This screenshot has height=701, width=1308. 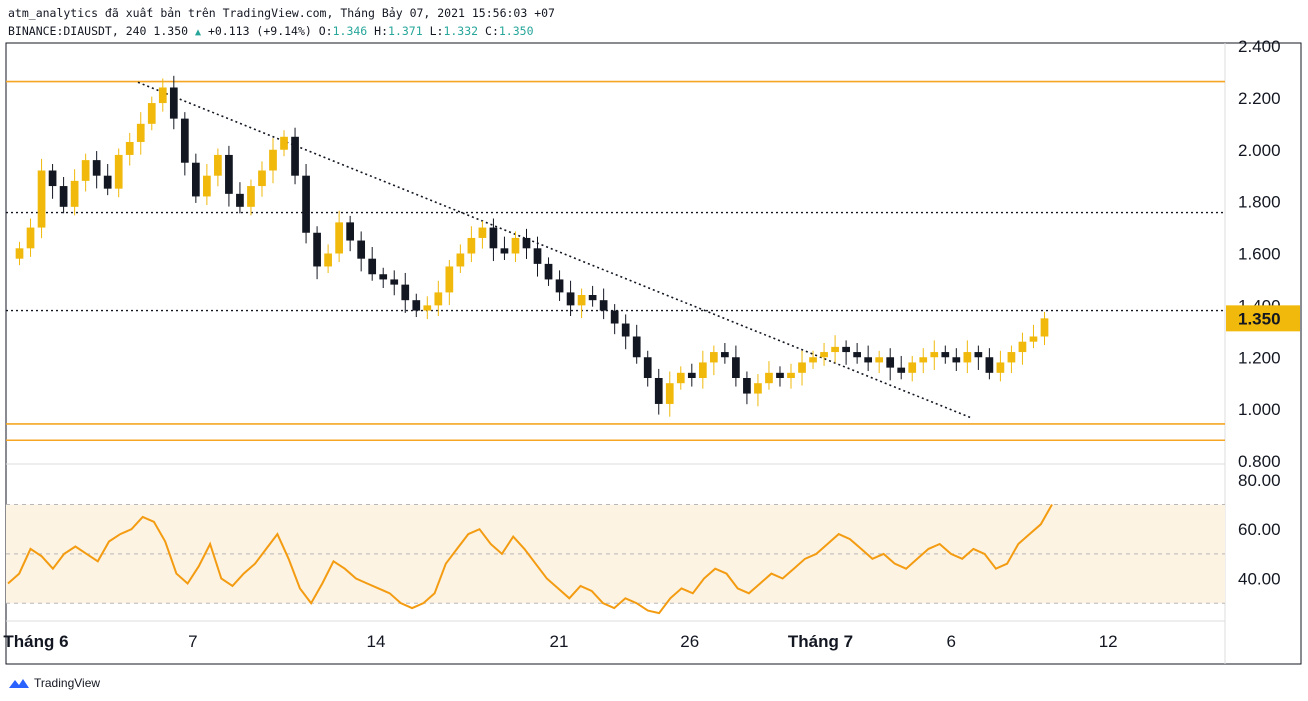 What do you see at coordinates (1259, 461) in the screenshot?
I see `price-tick-label: 0.800` at bounding box center [1259, 461].